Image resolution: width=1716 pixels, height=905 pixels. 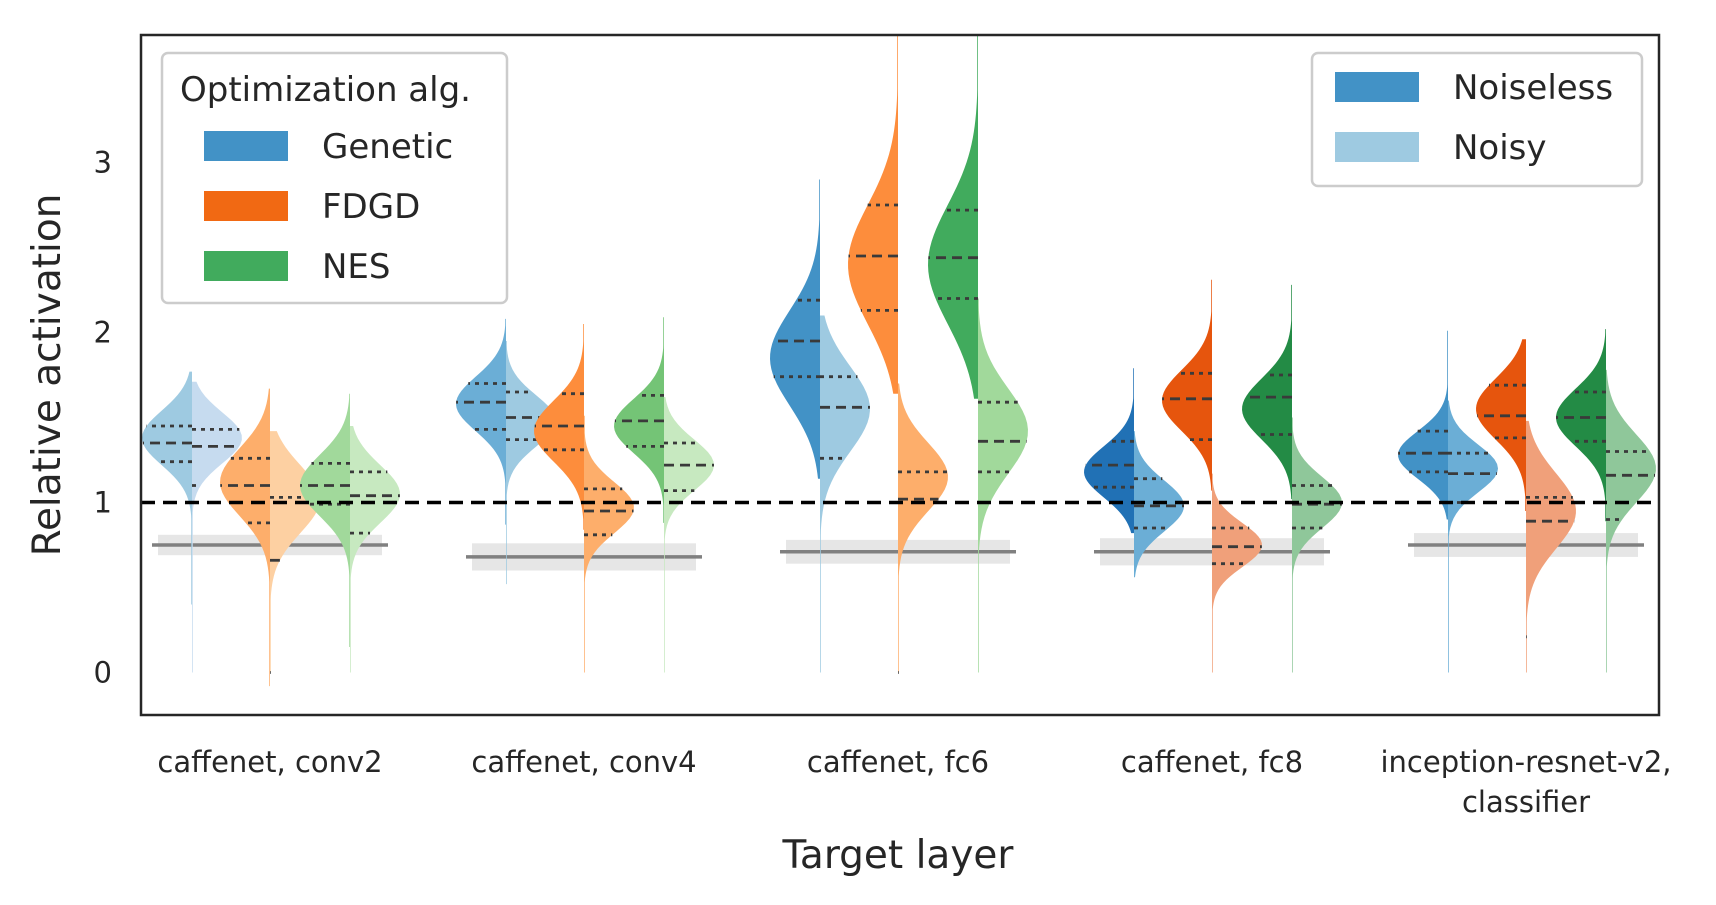 I want to click on legend-title: Optimization alg., so click(x=325, y=90).